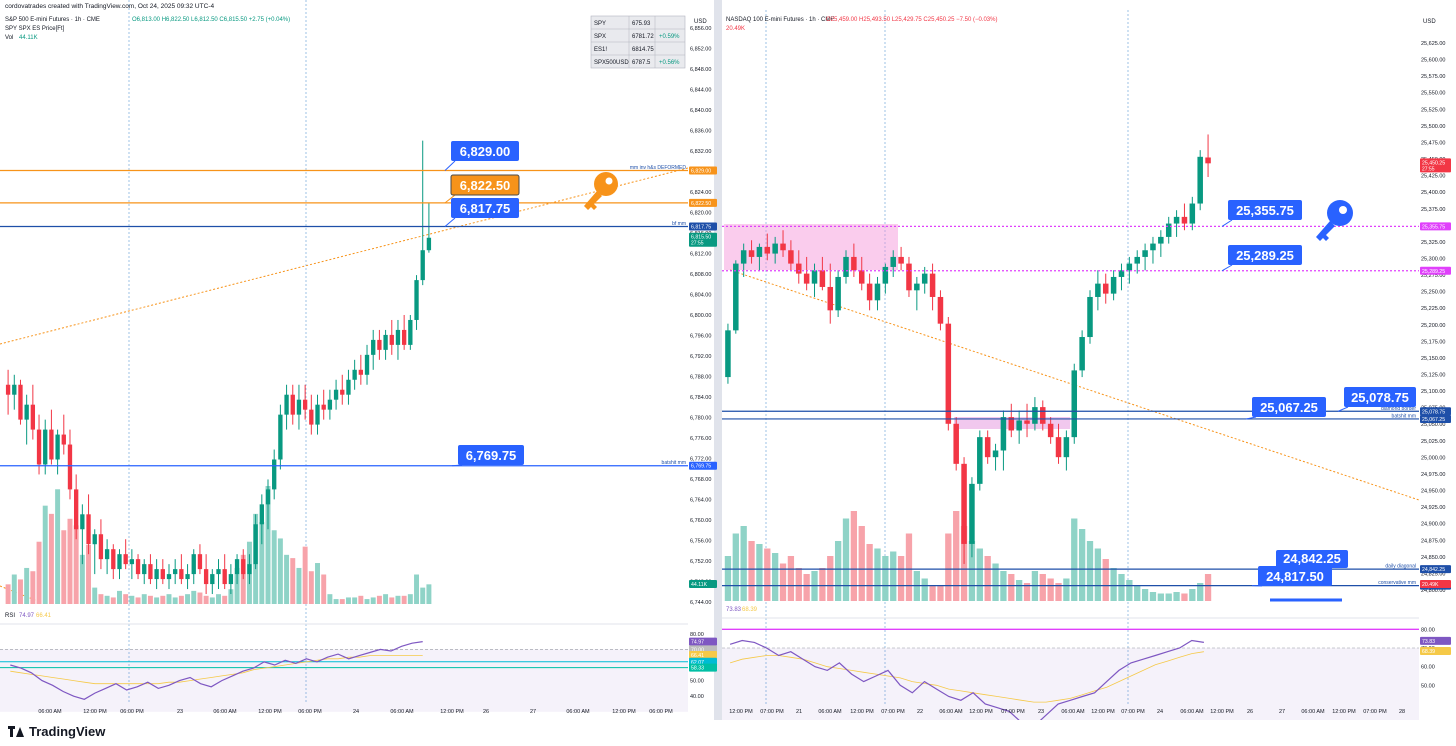  I want to click on watchlist-symbol: SPY, so click(600, 24).